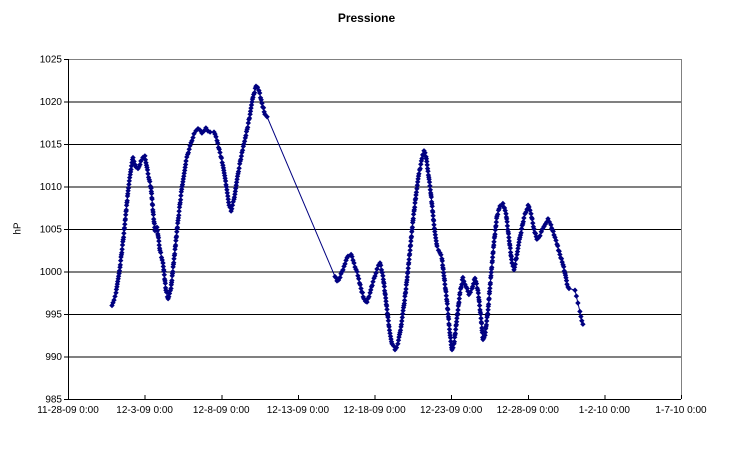 Image resolution: width=733 pixels, height=450 pixels. Describe the element at coordinates (53, 357) in the screenshot. I see `y-tick-label: 990` at that location.